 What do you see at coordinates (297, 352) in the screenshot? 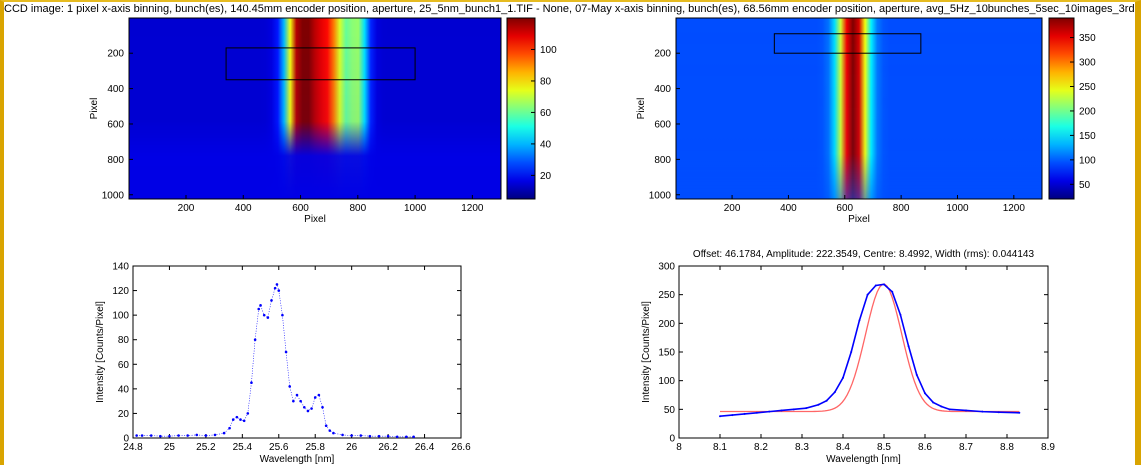
I see `plot-axes-frame` at bounding box center [297, 352].